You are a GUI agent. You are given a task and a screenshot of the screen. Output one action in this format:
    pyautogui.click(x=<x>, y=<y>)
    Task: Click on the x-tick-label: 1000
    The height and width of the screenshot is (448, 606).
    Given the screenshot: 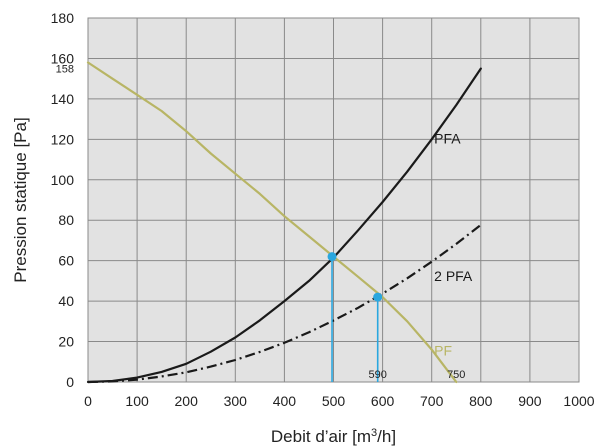 What is the action you would take?
    pyautogui.click(x=578, y=401)
    